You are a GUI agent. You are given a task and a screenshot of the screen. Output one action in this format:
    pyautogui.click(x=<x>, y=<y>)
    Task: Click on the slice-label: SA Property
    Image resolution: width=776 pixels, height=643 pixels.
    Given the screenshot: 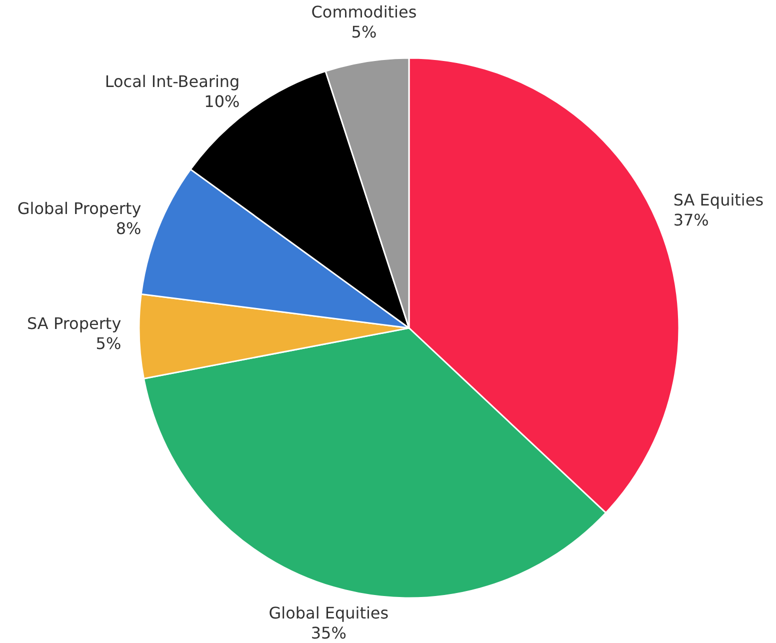 What is the action you would take?
    pyautogui.click(x=74, y=324)
    